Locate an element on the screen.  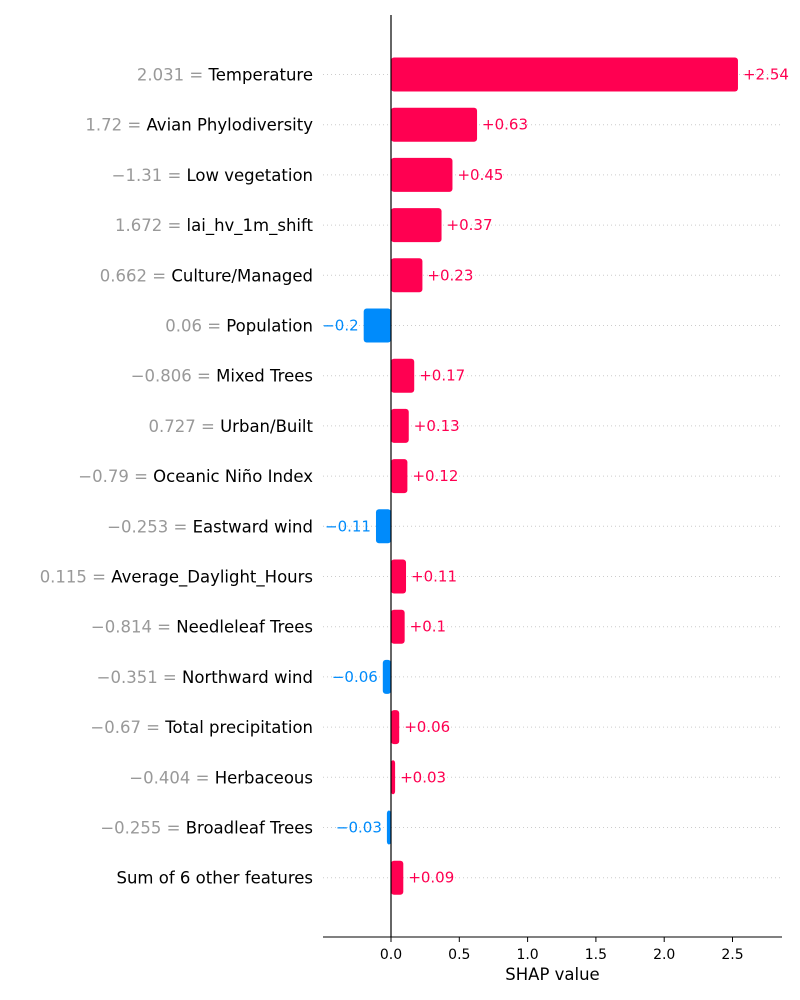
feature-value: 0.662 = is located at coordinates (136, 275).